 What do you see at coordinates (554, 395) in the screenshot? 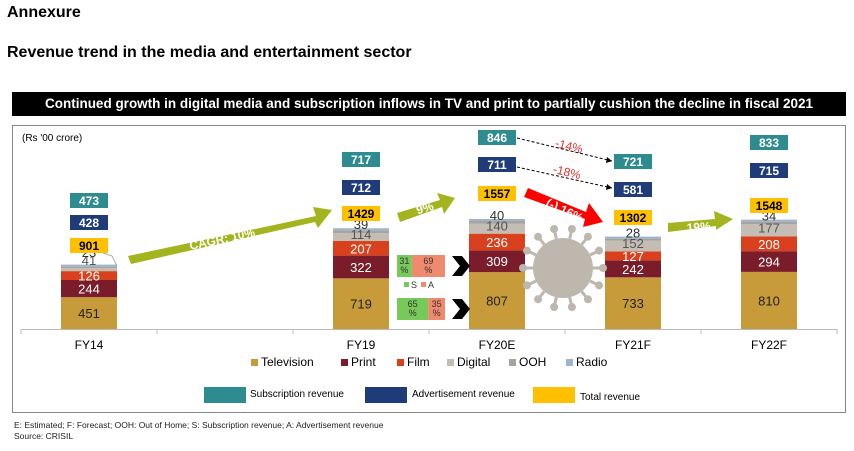
I see `legend-swatch-total` at bounding box center [554, 395].